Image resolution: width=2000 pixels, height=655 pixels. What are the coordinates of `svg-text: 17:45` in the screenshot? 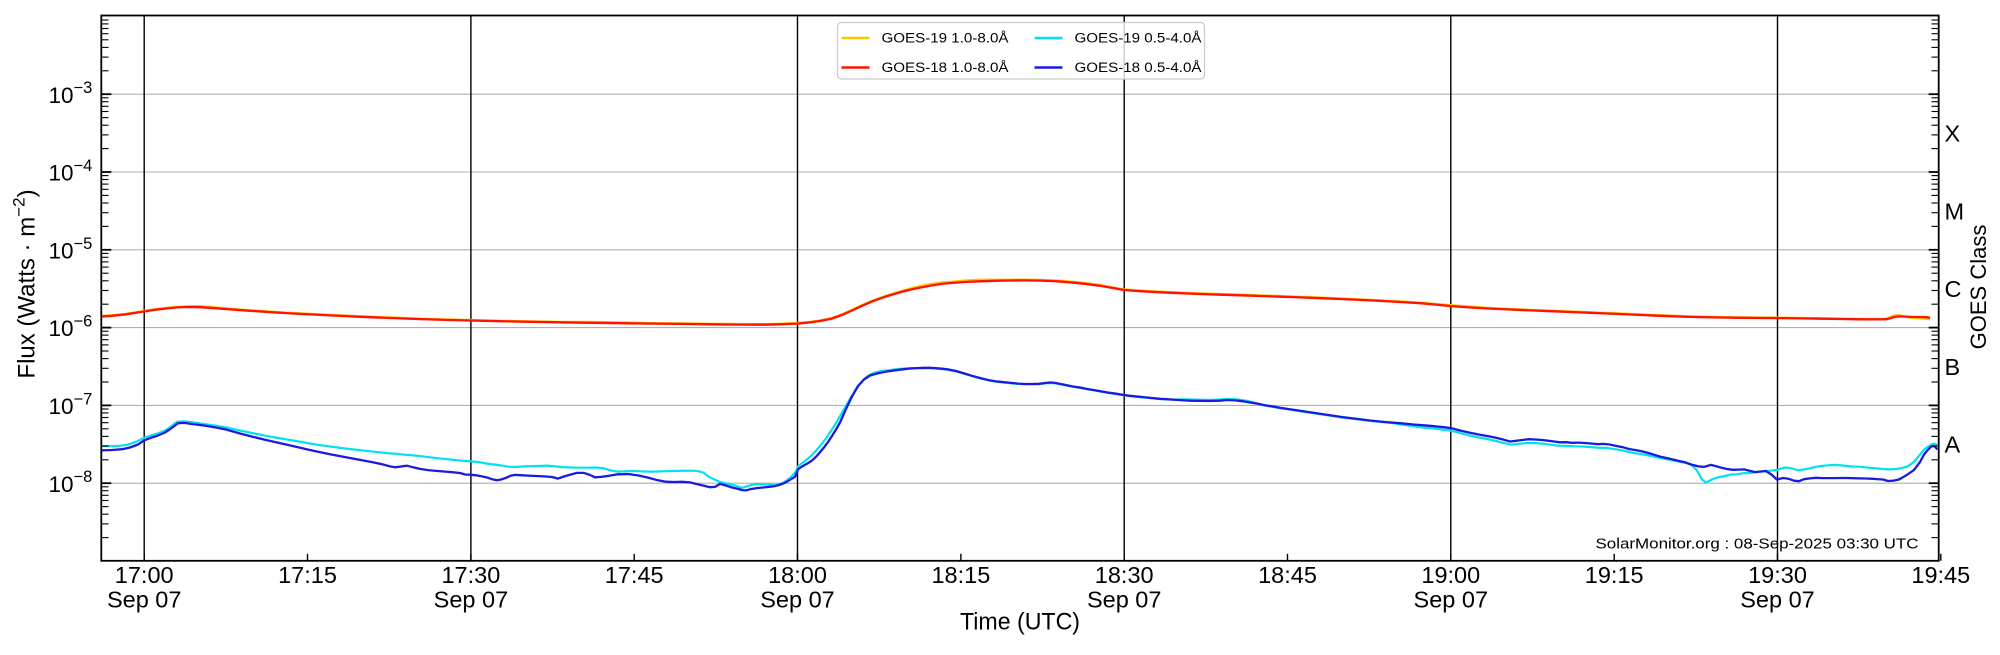 It's located at (634, 575).